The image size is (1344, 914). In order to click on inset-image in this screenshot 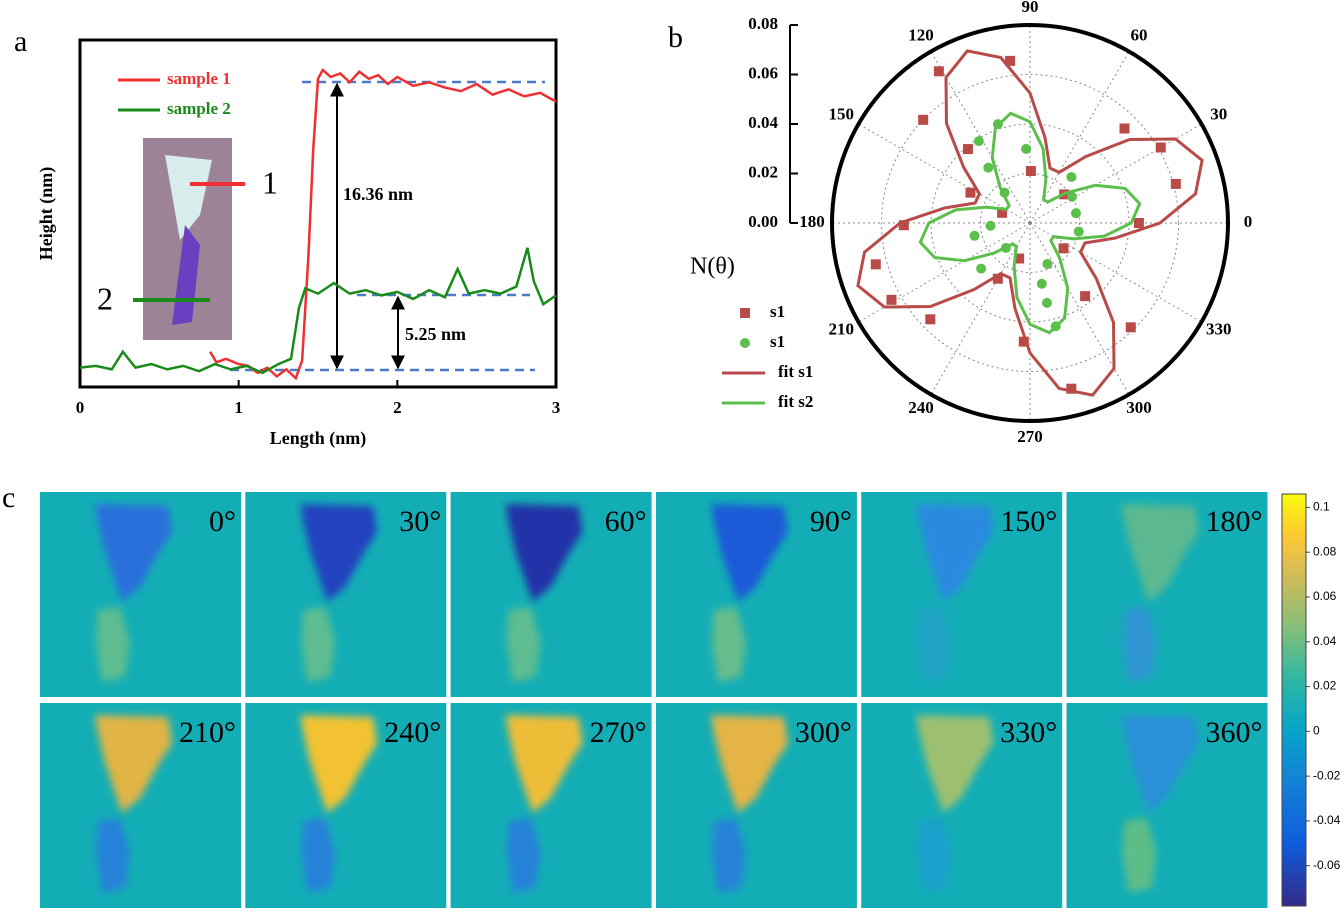, I will do `click(187, 239)`.